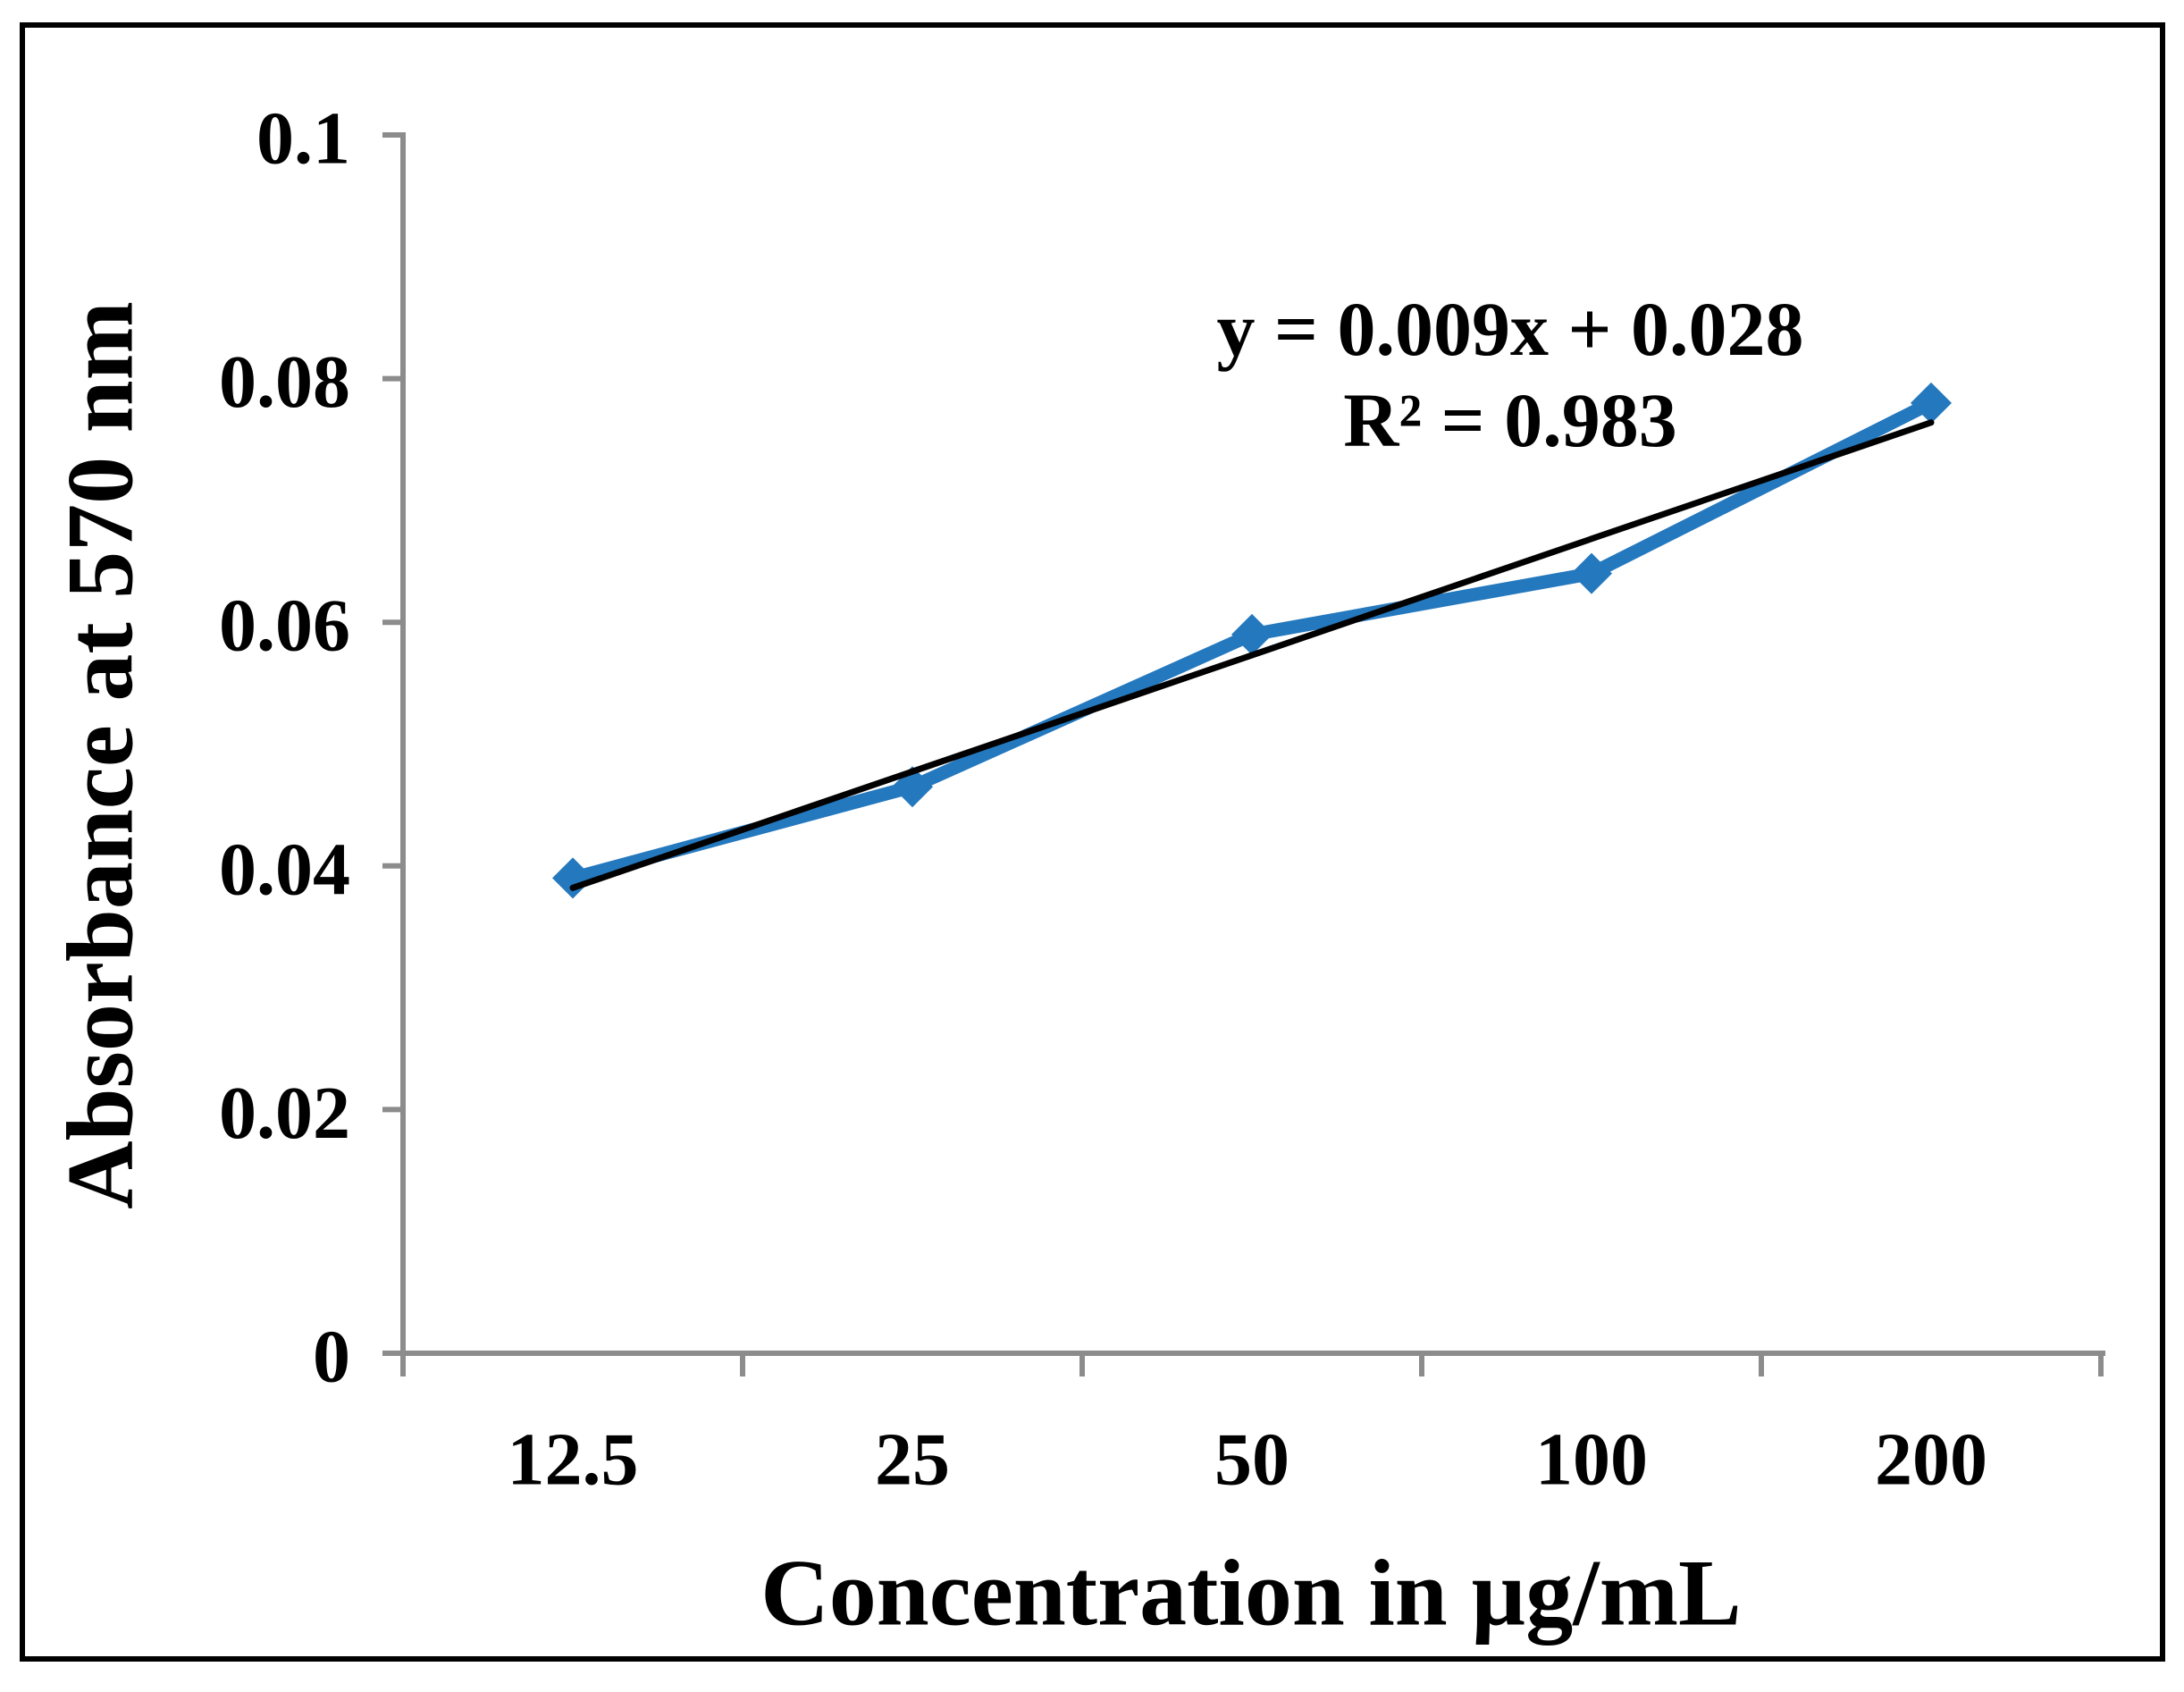 The height and width of the screenshot is (1692, 2184). Describe the element at coordinates (912, 1460) in the screenshot. I see `x-tick-label: 25` at that location.